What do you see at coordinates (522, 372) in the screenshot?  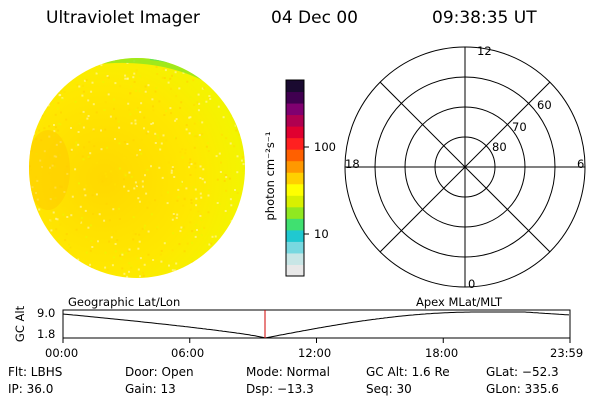 I see `glat-info: GLat: −52.3` at bounding box center [522, 372].